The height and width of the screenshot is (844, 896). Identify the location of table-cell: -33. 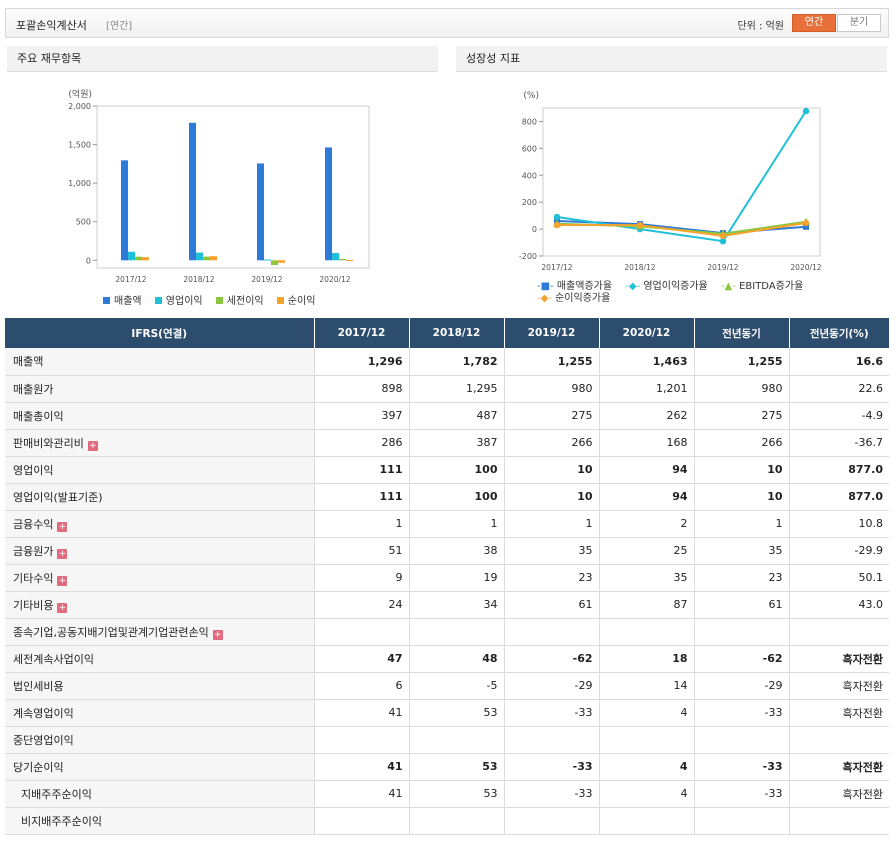
(551, 713).